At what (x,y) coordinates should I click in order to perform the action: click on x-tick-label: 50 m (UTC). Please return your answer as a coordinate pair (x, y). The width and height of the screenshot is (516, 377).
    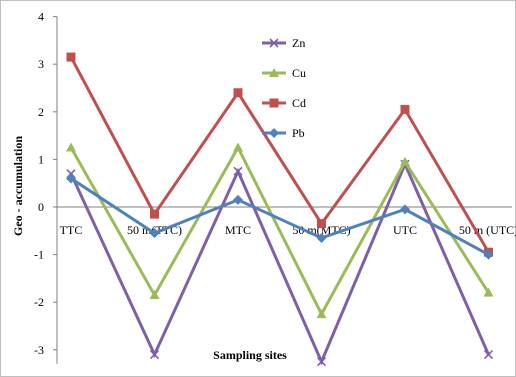
    Looking at the image, I should click on (487, 230).